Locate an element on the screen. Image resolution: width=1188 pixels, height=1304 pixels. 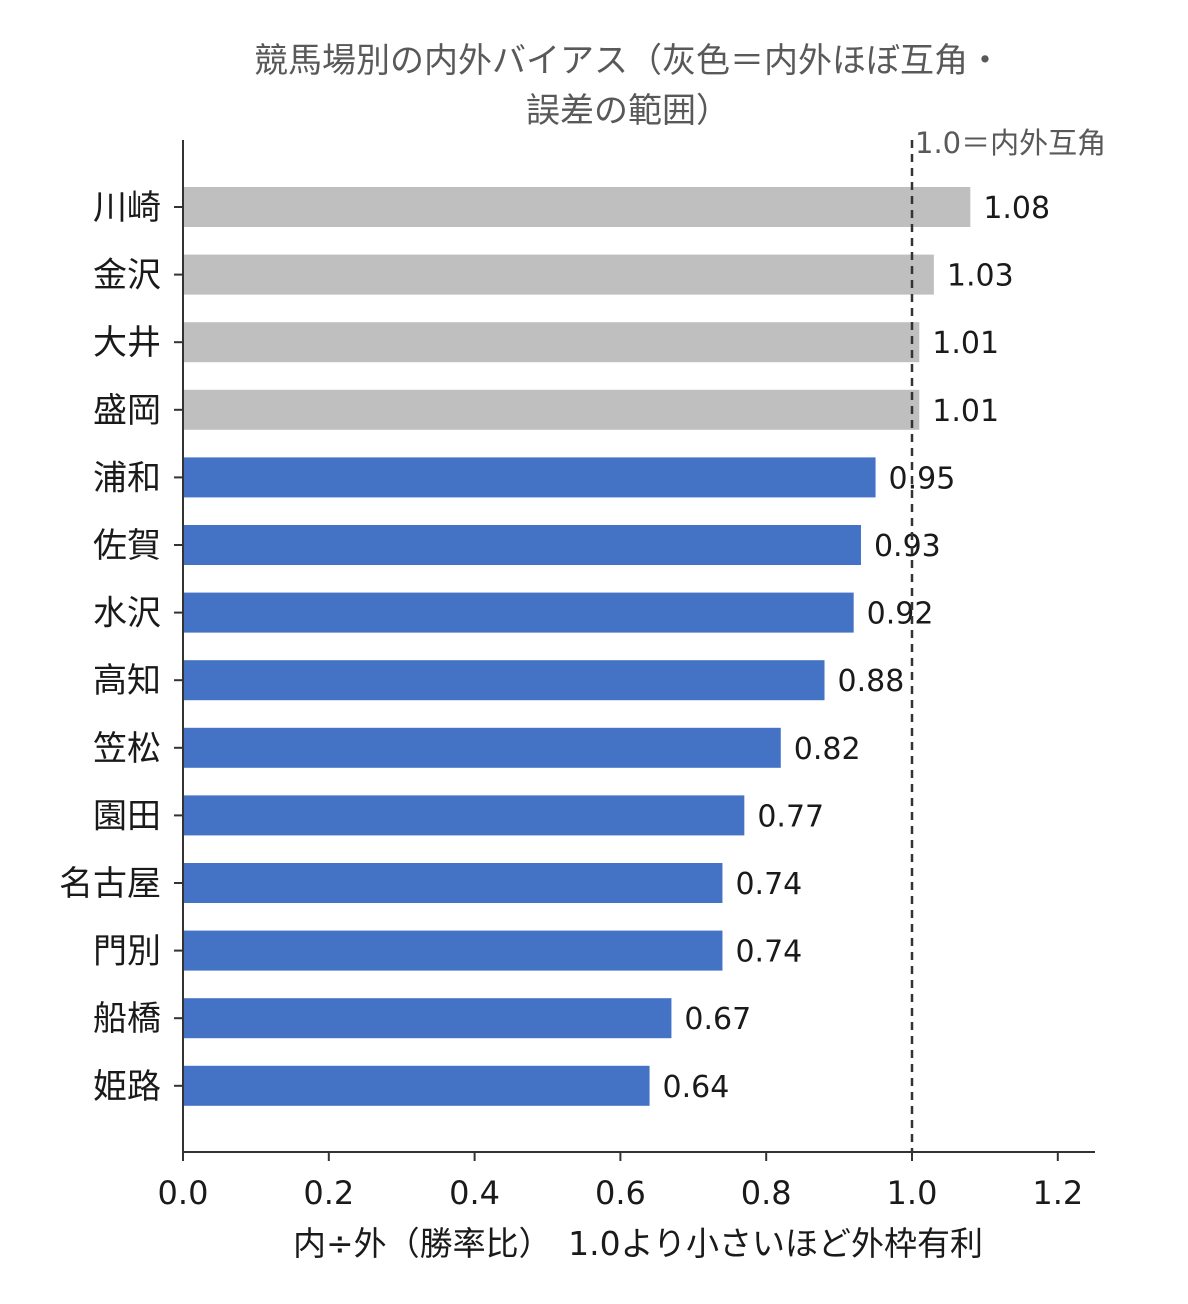
value-label-11: 0.74 is located at coordinates (768, 952).